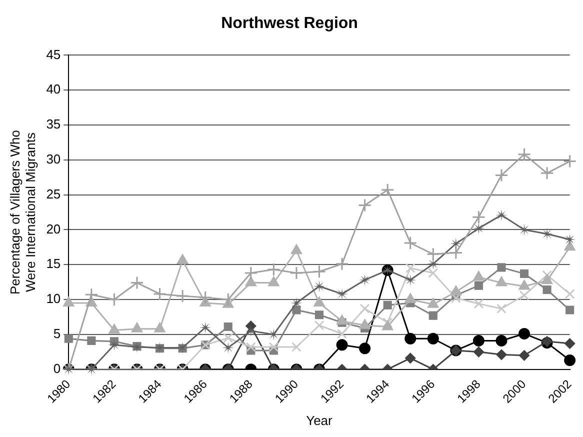 The width and height of the screenshot is (583, 437). I want to click on y-tick-label: 40, so click(53, 89).